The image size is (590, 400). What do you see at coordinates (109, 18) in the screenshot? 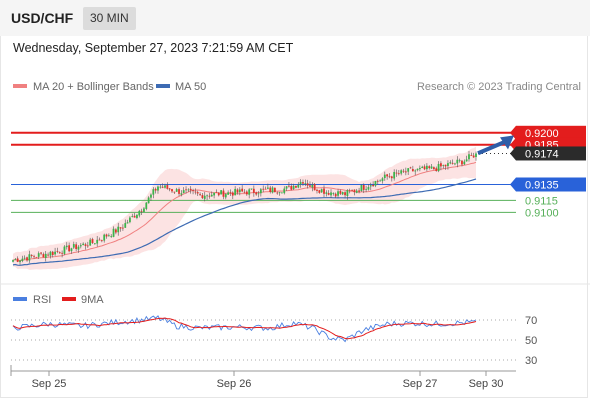
I see `timeframe-button: 30 MIN` at bounding box center [109, 18].